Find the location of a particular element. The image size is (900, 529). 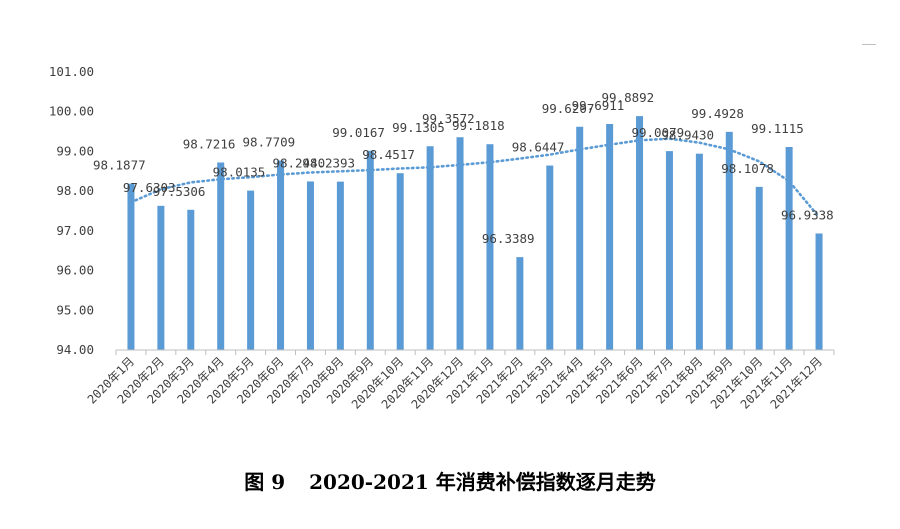

y-tick-label: 100.00 is located at coordinates (71, 111).